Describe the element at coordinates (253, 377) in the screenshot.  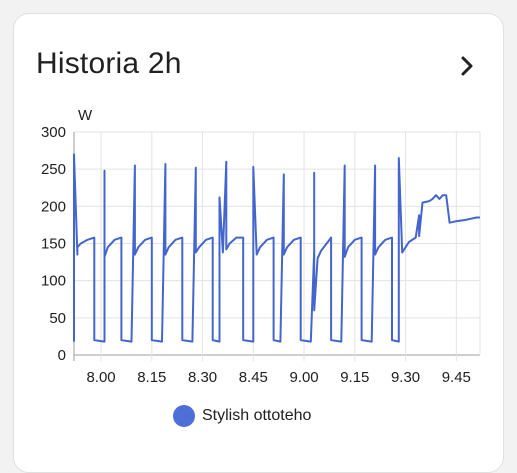
I see `x-tick-label: 8.45` at that location.